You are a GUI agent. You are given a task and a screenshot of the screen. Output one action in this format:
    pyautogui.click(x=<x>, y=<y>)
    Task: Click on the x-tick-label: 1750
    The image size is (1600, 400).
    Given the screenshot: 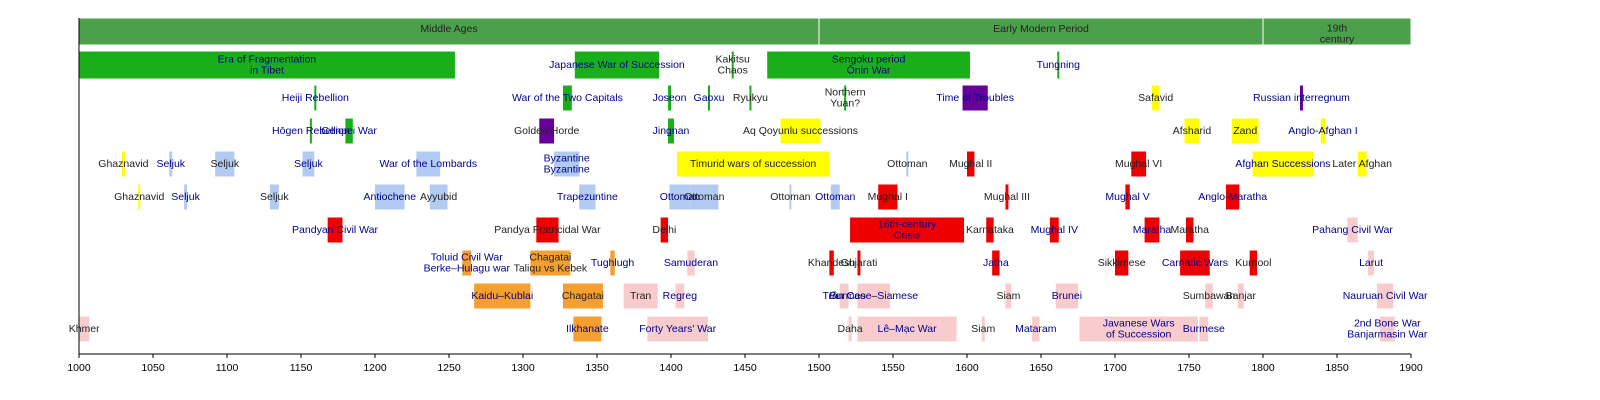 What is the action you would take?
    pyautogui.click(x=1189, y=368)
    